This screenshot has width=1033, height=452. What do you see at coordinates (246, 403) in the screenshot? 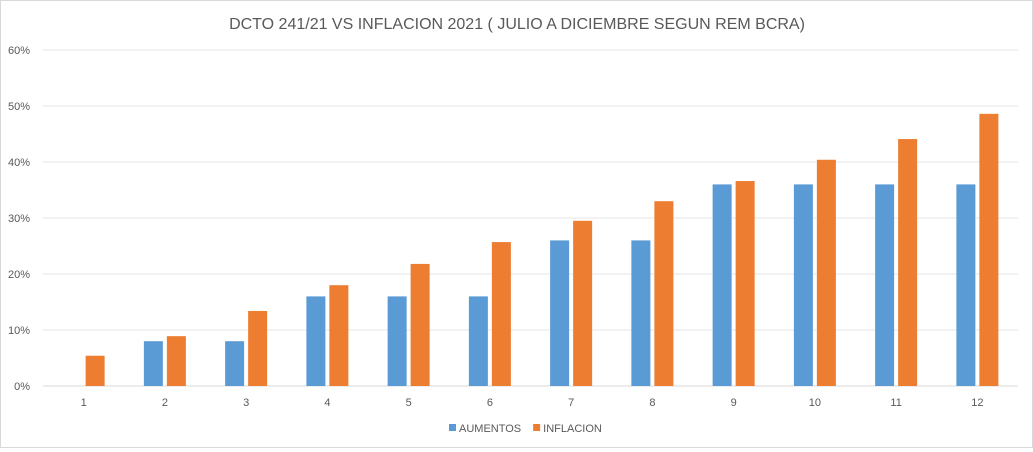
I see `x-tick-label: 3` at bounding box center [246, 403].